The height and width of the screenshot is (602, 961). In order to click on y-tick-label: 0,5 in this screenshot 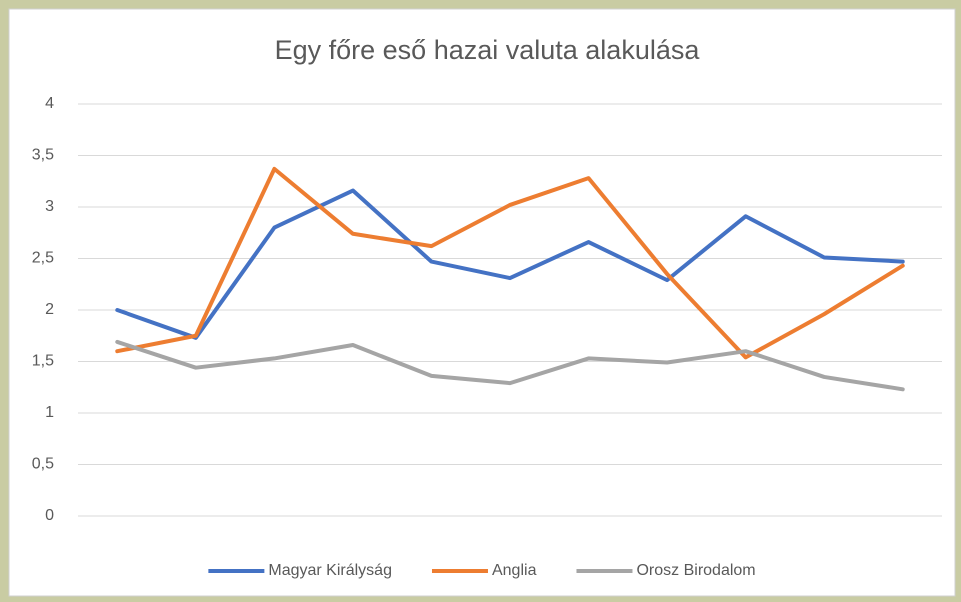, I will do `click(43, 464)`.